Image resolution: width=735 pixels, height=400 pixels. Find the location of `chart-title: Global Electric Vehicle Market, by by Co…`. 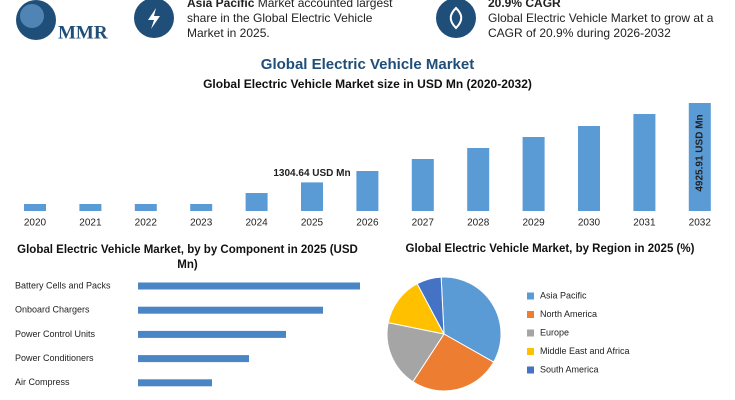

chart-title: Global Electric Vehicle Market, by by Co… is located at coordinates (187, 257).